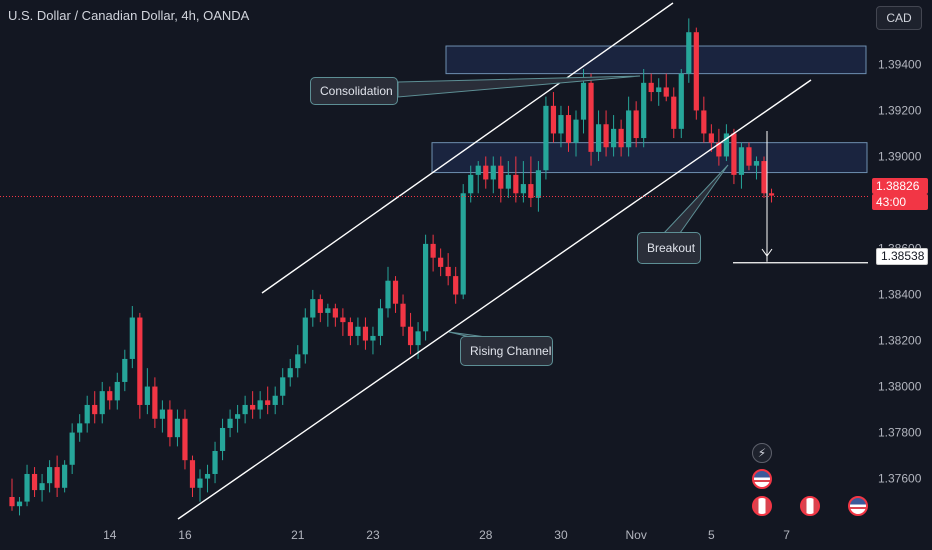 Image resolution: width=932 pixels, height=550 pixels. I want to click on breakout-callout: Breakout, so click(669, 248).